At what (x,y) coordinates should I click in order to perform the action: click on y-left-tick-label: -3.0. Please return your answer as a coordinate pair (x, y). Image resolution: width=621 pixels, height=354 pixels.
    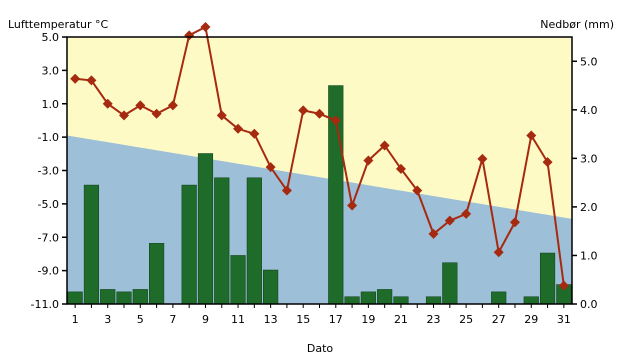
    Looking at the image, I should click on (48, 171).